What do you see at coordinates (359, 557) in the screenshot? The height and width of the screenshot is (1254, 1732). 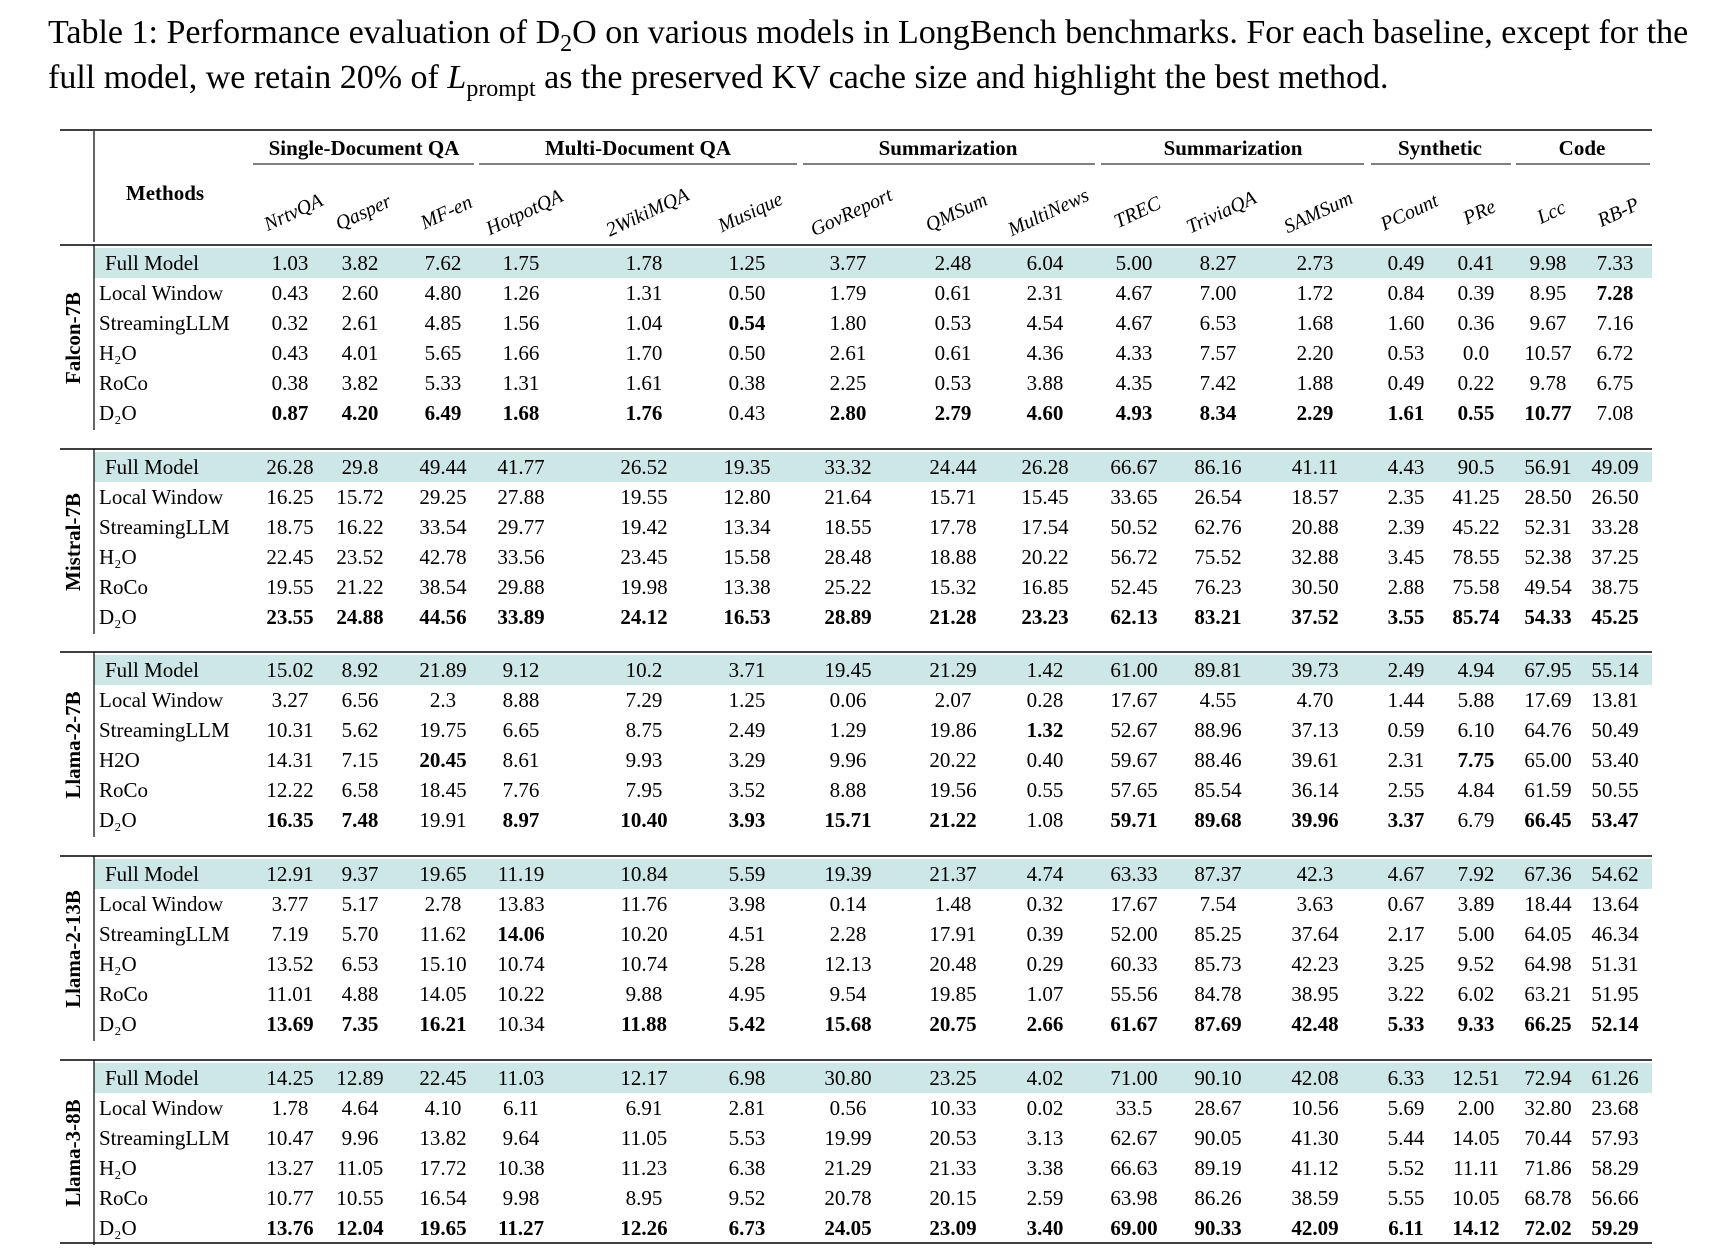 I see `table-cell: 23.52` at bounding box center [359, 557].